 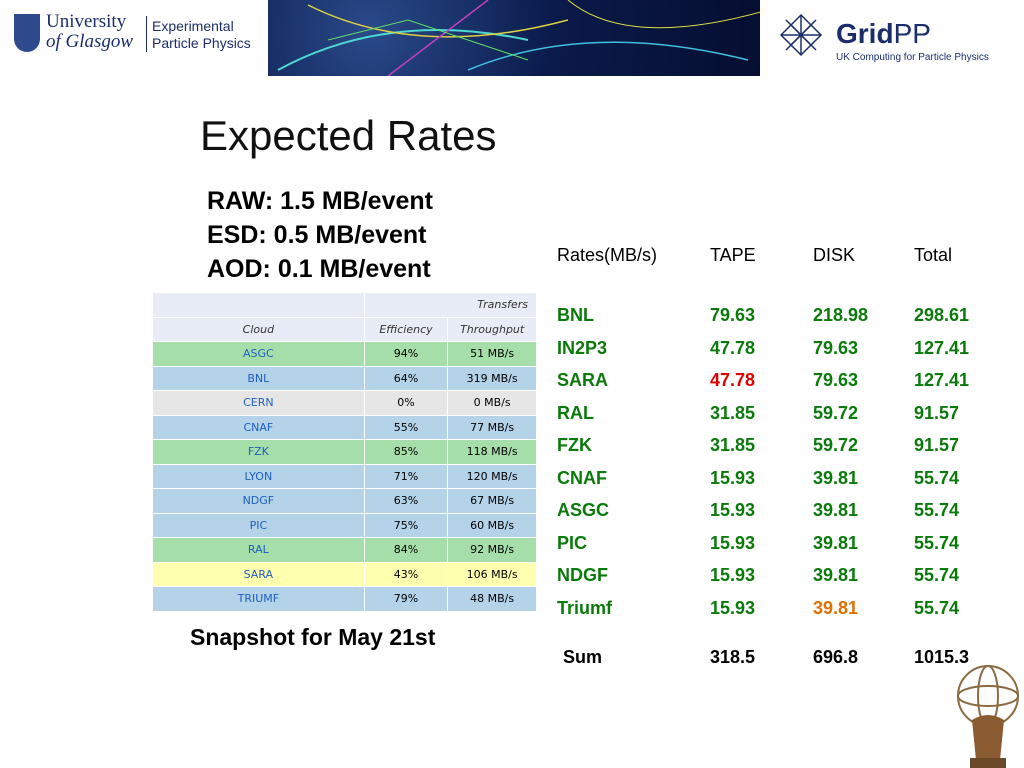 I want to click on table-row: RAL 84% 92 MB/s, so click(x=345, y=550).